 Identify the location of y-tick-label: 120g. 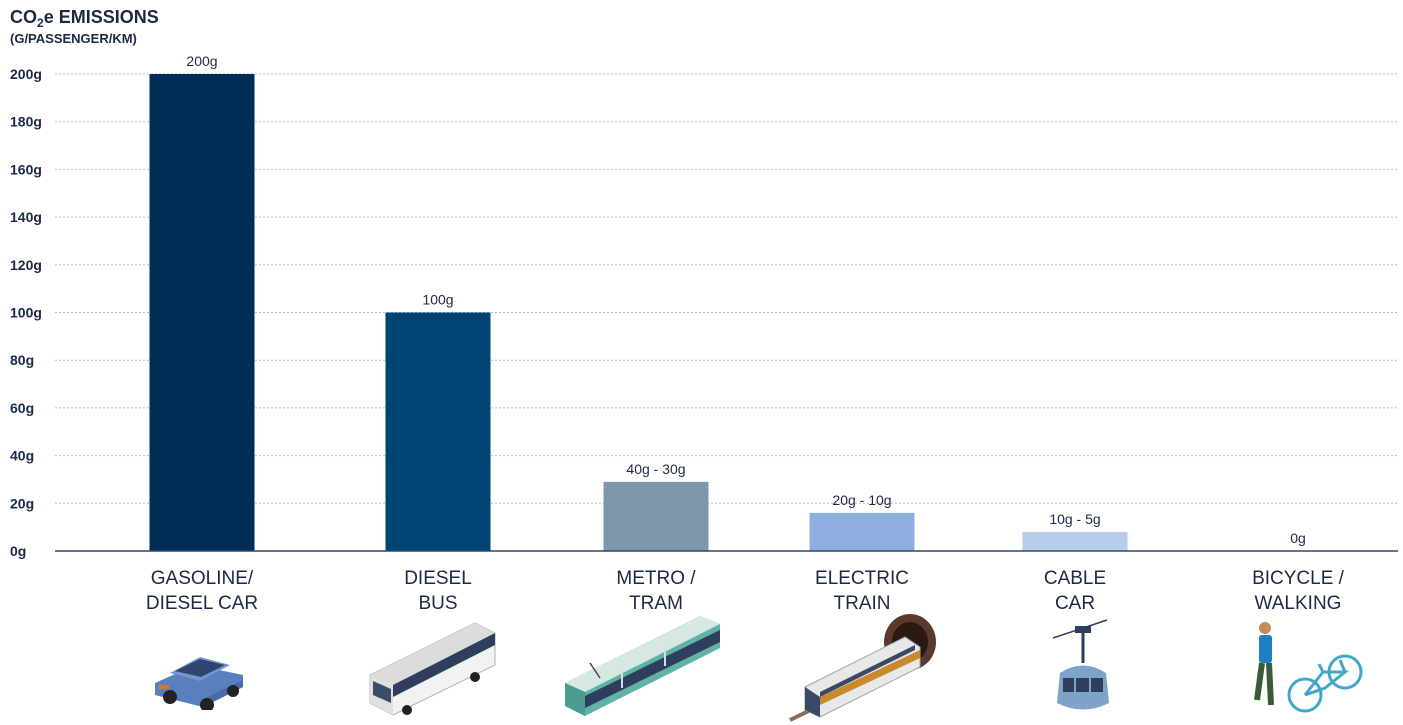
(26, 265).